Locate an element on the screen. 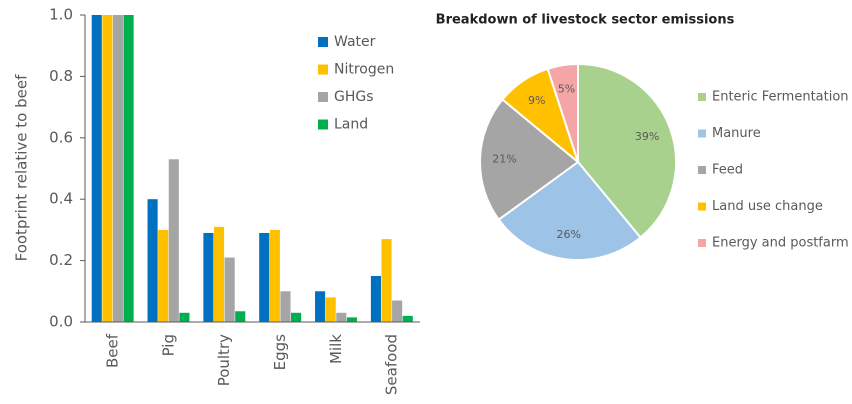 Image resolution: width=852 pixels, height=404 pixels. slice-label: 5% is located at coordinates (566, 88).